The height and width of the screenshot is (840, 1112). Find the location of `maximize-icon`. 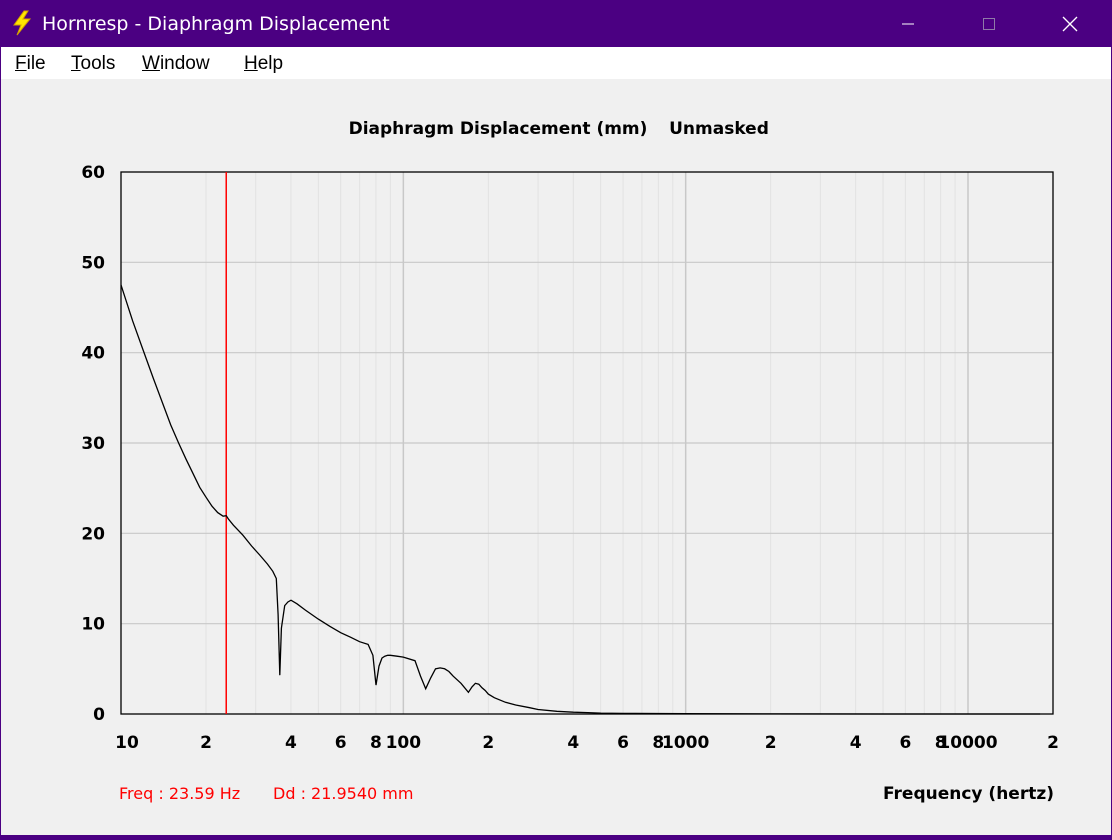

maximize-icon is located at coordinates (989, 24).